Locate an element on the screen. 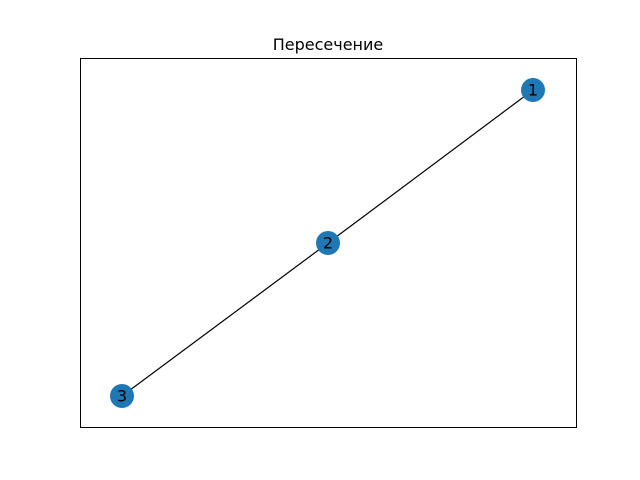 The image size is (640, 480). node-label: 3 is located at coordinates (122, 396).